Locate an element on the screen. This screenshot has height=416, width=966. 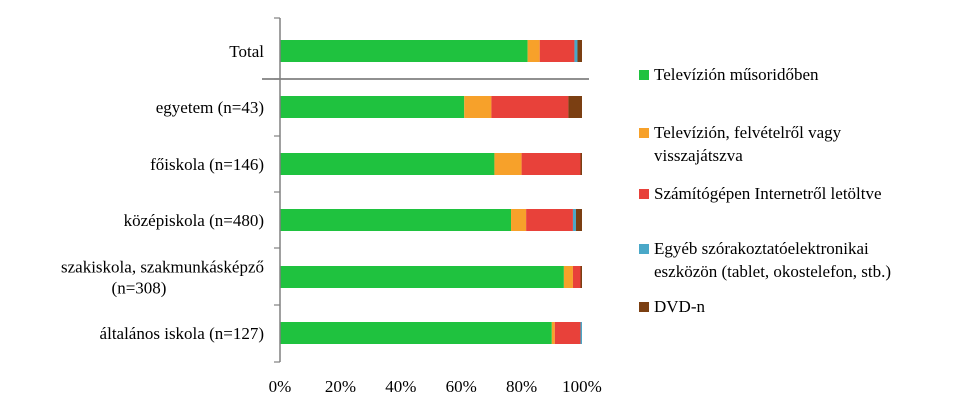
category-label-5: általános iskola (n=127) is located at coordinates (182, 333).